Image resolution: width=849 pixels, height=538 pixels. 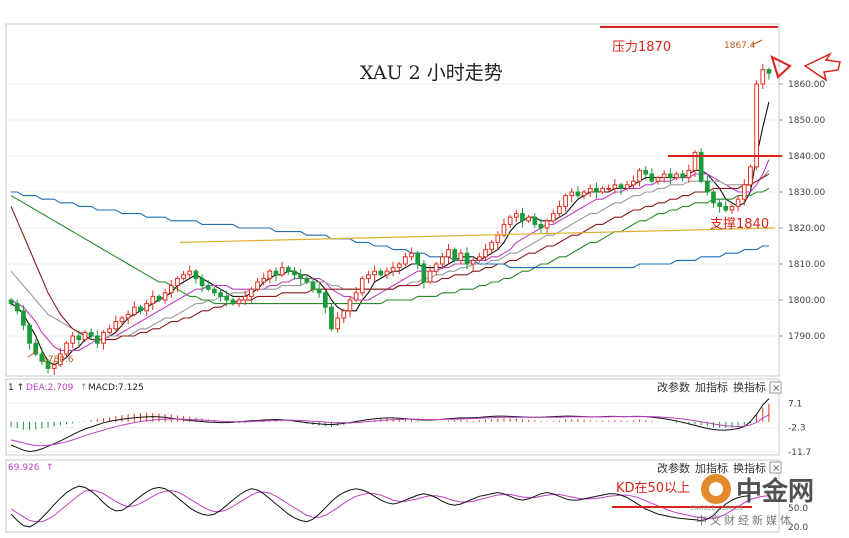 What do you see at coordinates (673, 468) in the screenshot?
I see `kdj-change-params-button: 改参数` at bounding box center [673, 468].